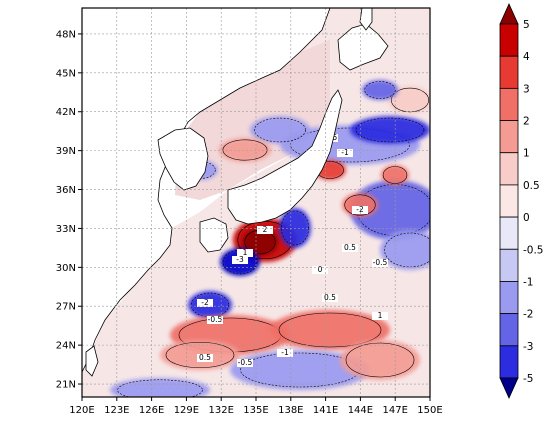 The image size is (547, 423). What do you see at coordinates (528, 379) in the screenshot?
I see `colorbar-label: -5` at bounding box center [528, 379].